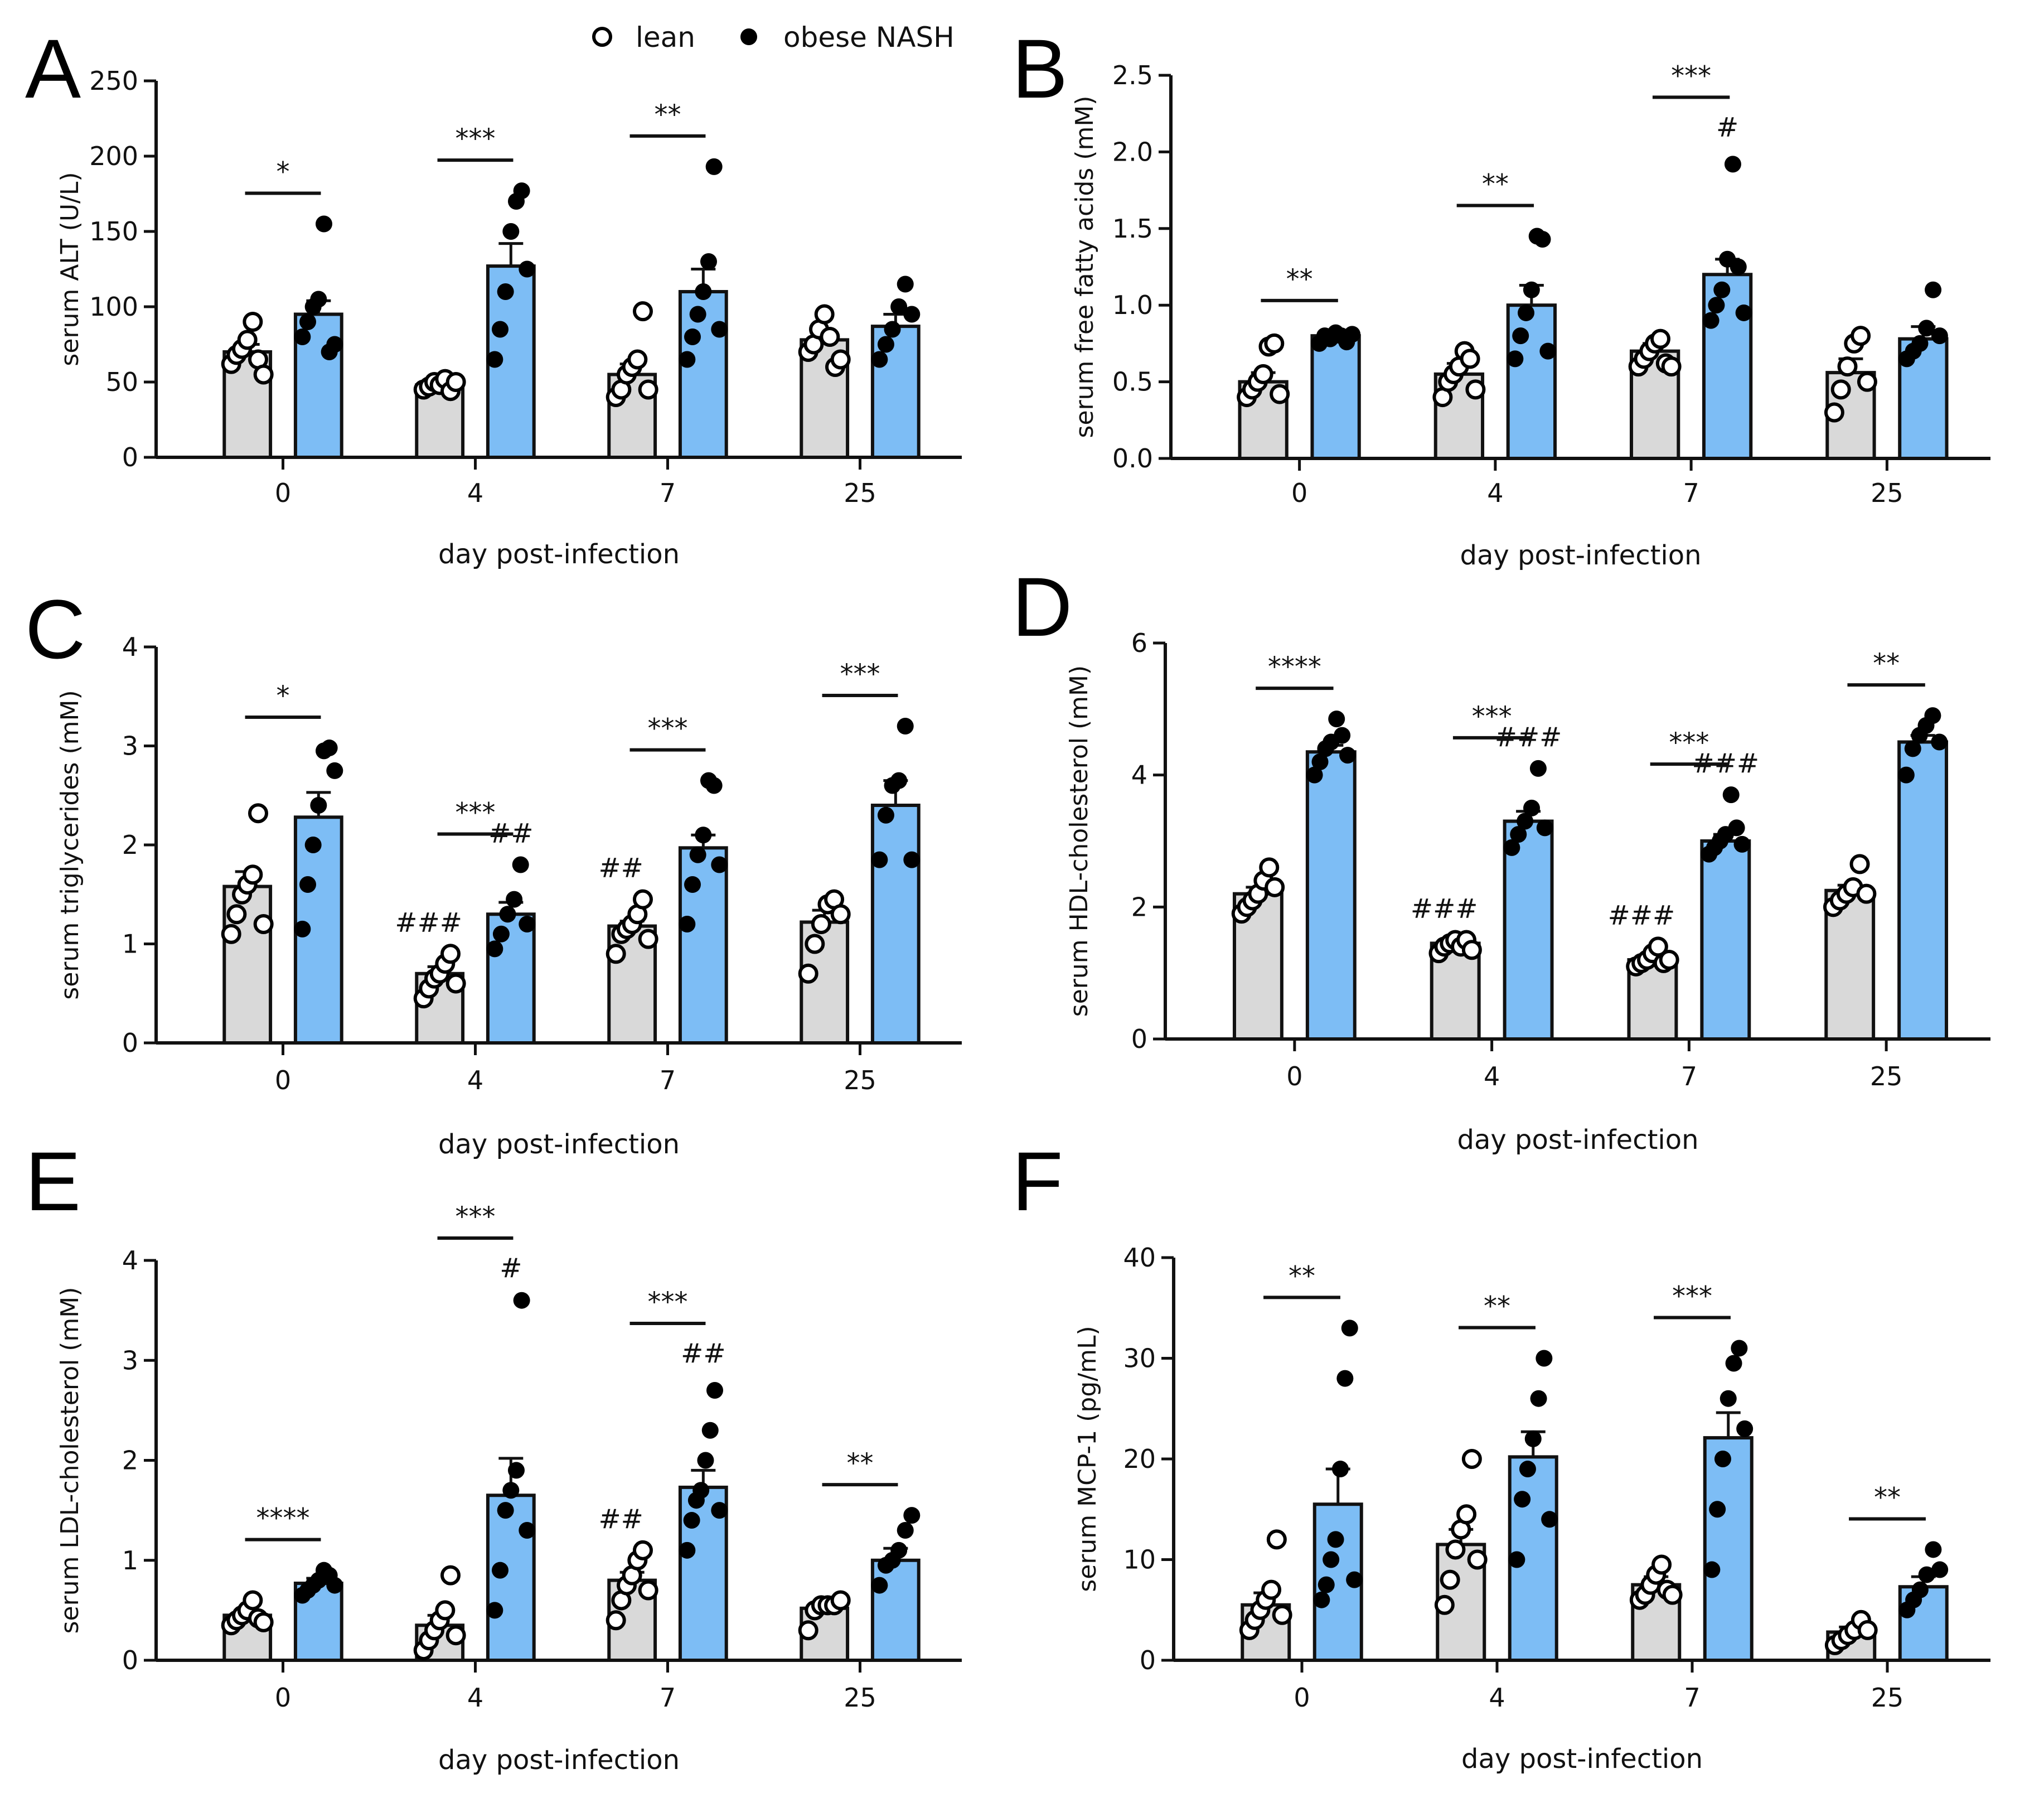  What do you see at coordinates (1132, 305) in the screenshot?
I see `y-tick-label: 1.0` at bounding box center [1132, 305].